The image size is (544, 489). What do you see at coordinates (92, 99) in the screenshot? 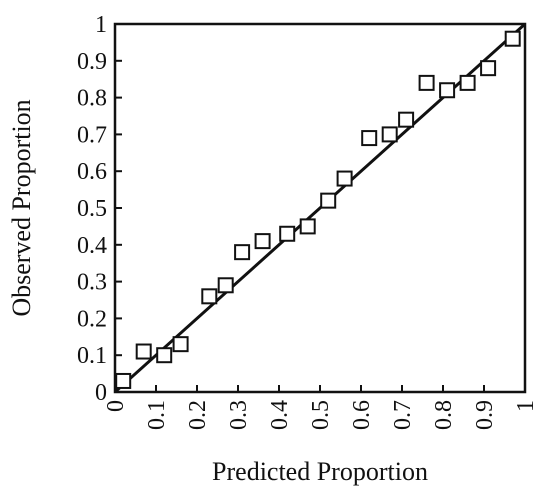
I see `y-tick-label: 0.8` at bounding box center [92, 99].